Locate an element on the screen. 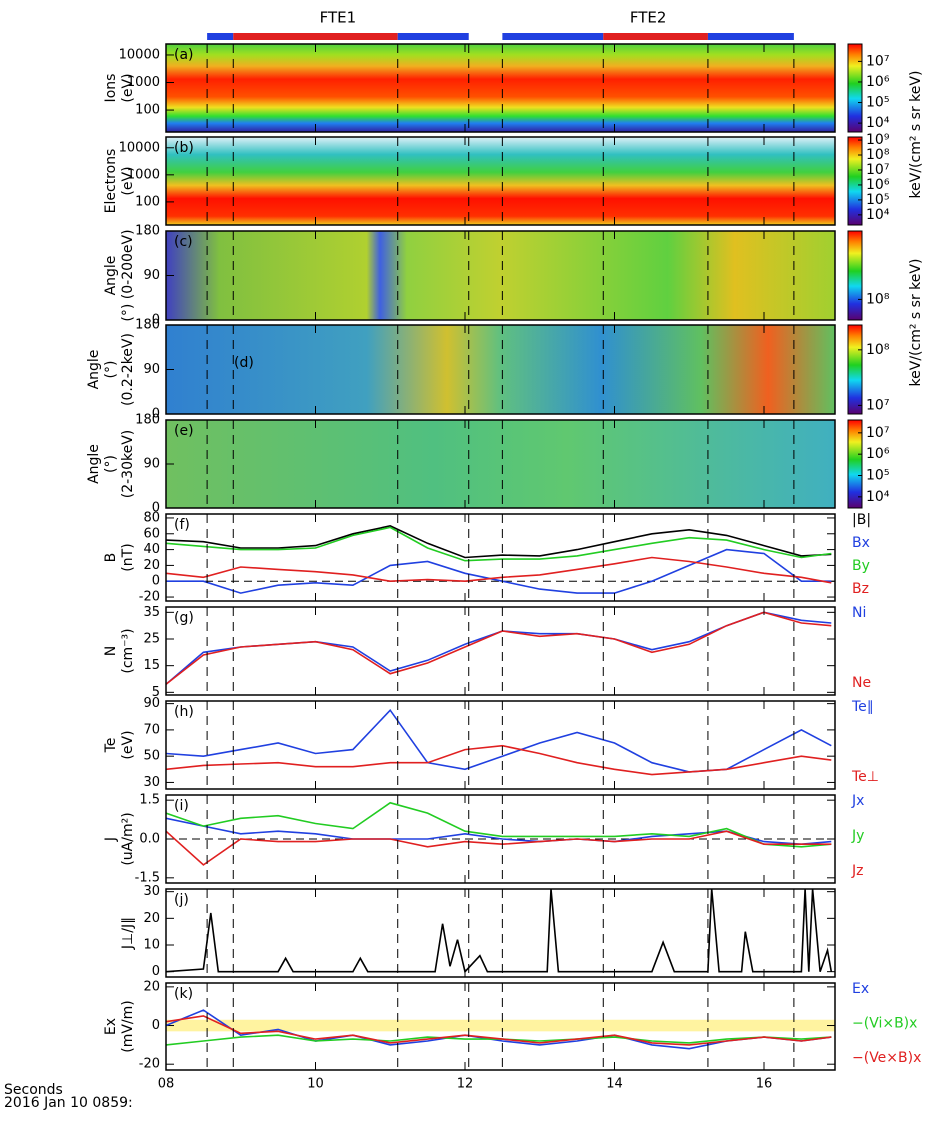 The width and height of the screenshot is (934, 1122). legend-entry: By is located at coordinates (861, 566).